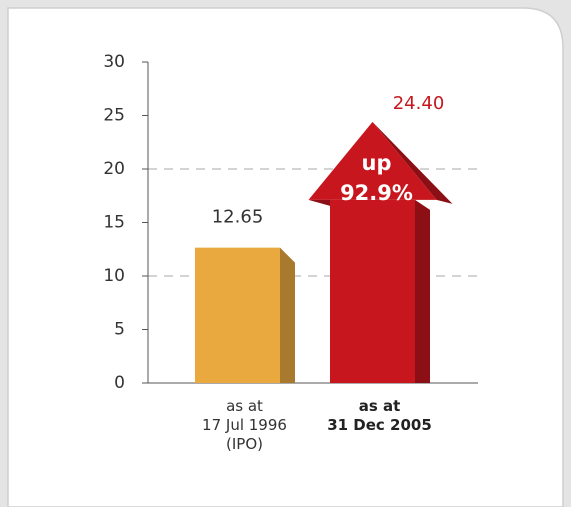  What do you see at coordinates (244, 425) in the screenshot?
I see `x-tick-label: as at 17 Jul 1996 (IPO)` at bounding box center [244, 425].